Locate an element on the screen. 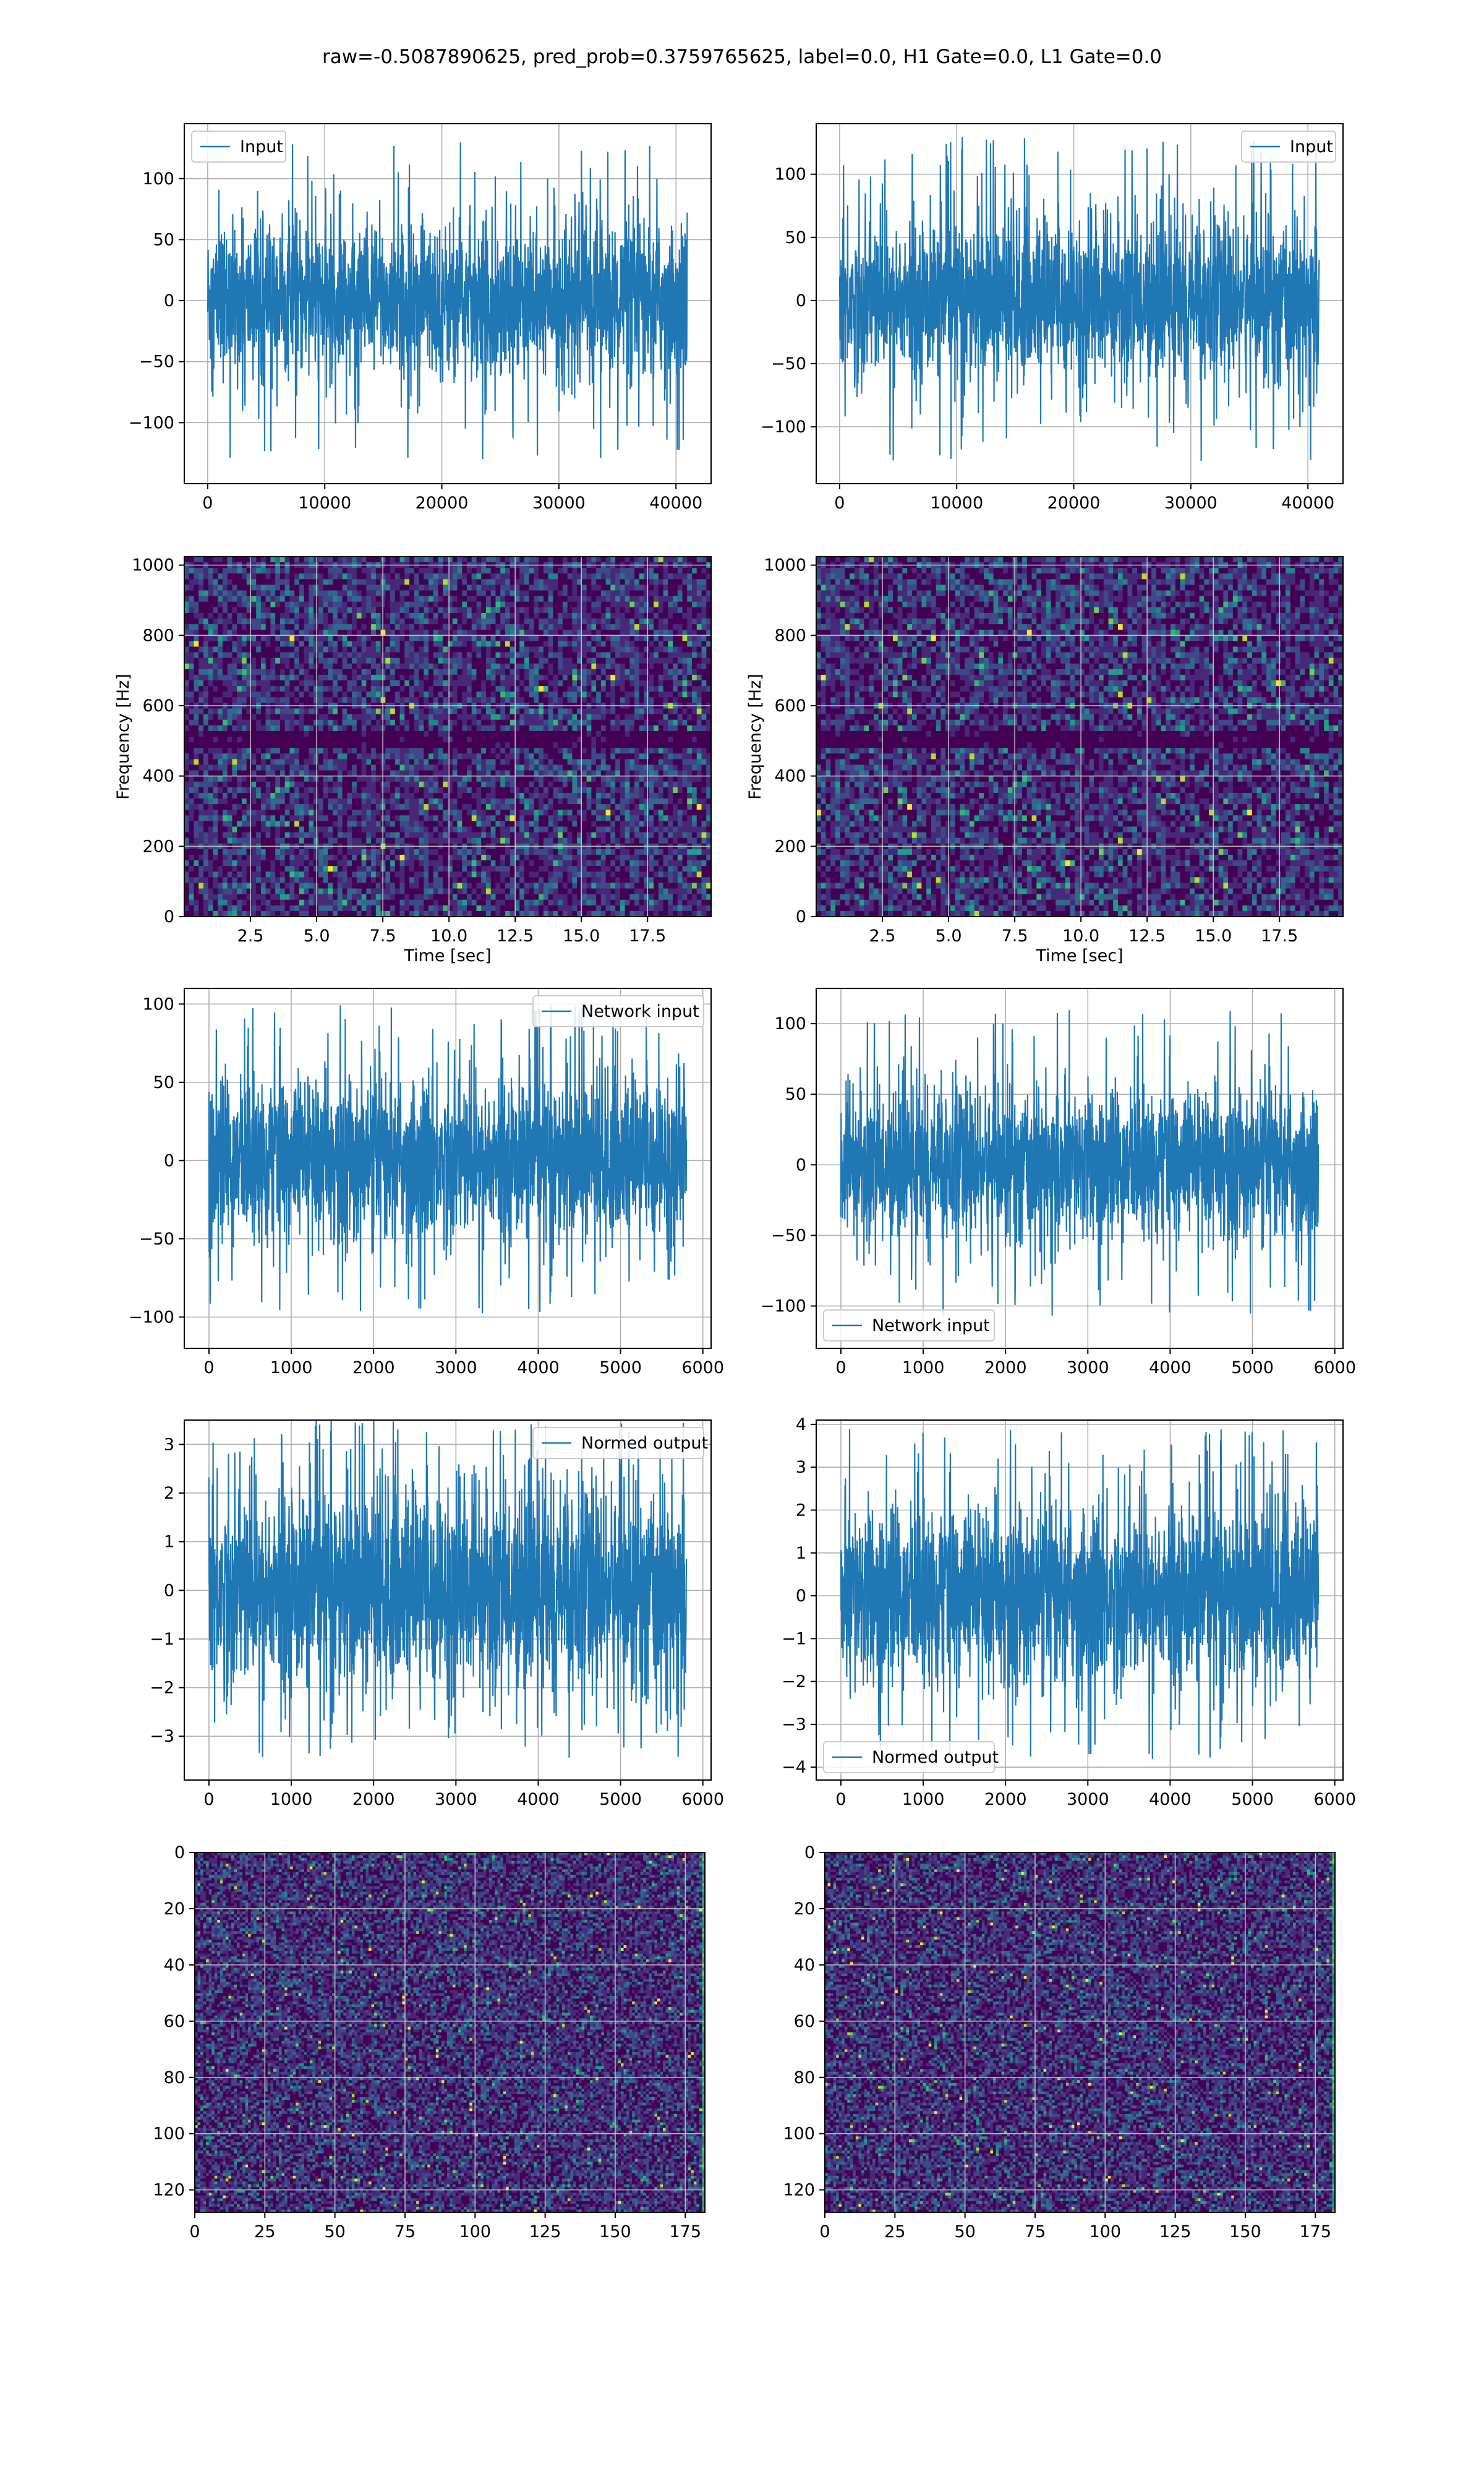  legend-label: Input is located at coordinates (1311, 146).